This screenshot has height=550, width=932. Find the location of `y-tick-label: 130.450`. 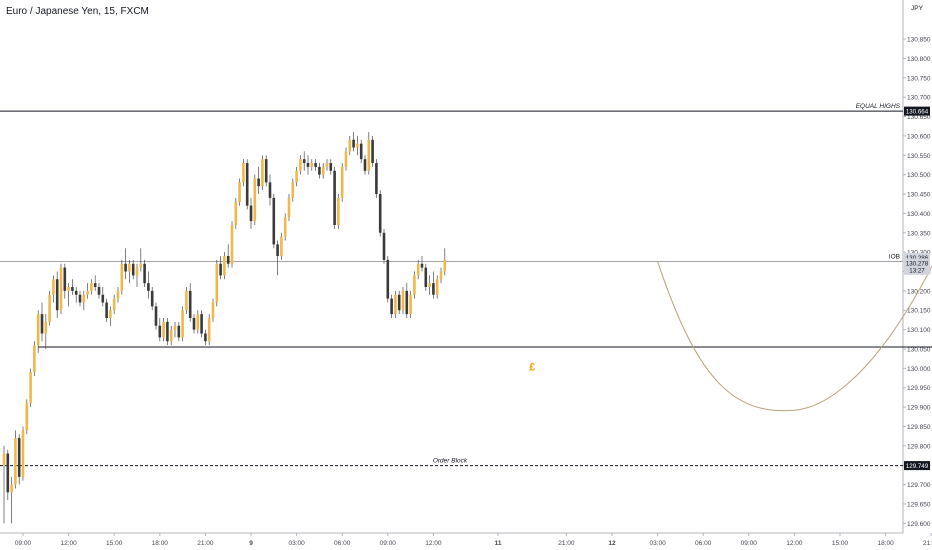

y-tick-label: 130.450 is located at coordinates (919, 195).